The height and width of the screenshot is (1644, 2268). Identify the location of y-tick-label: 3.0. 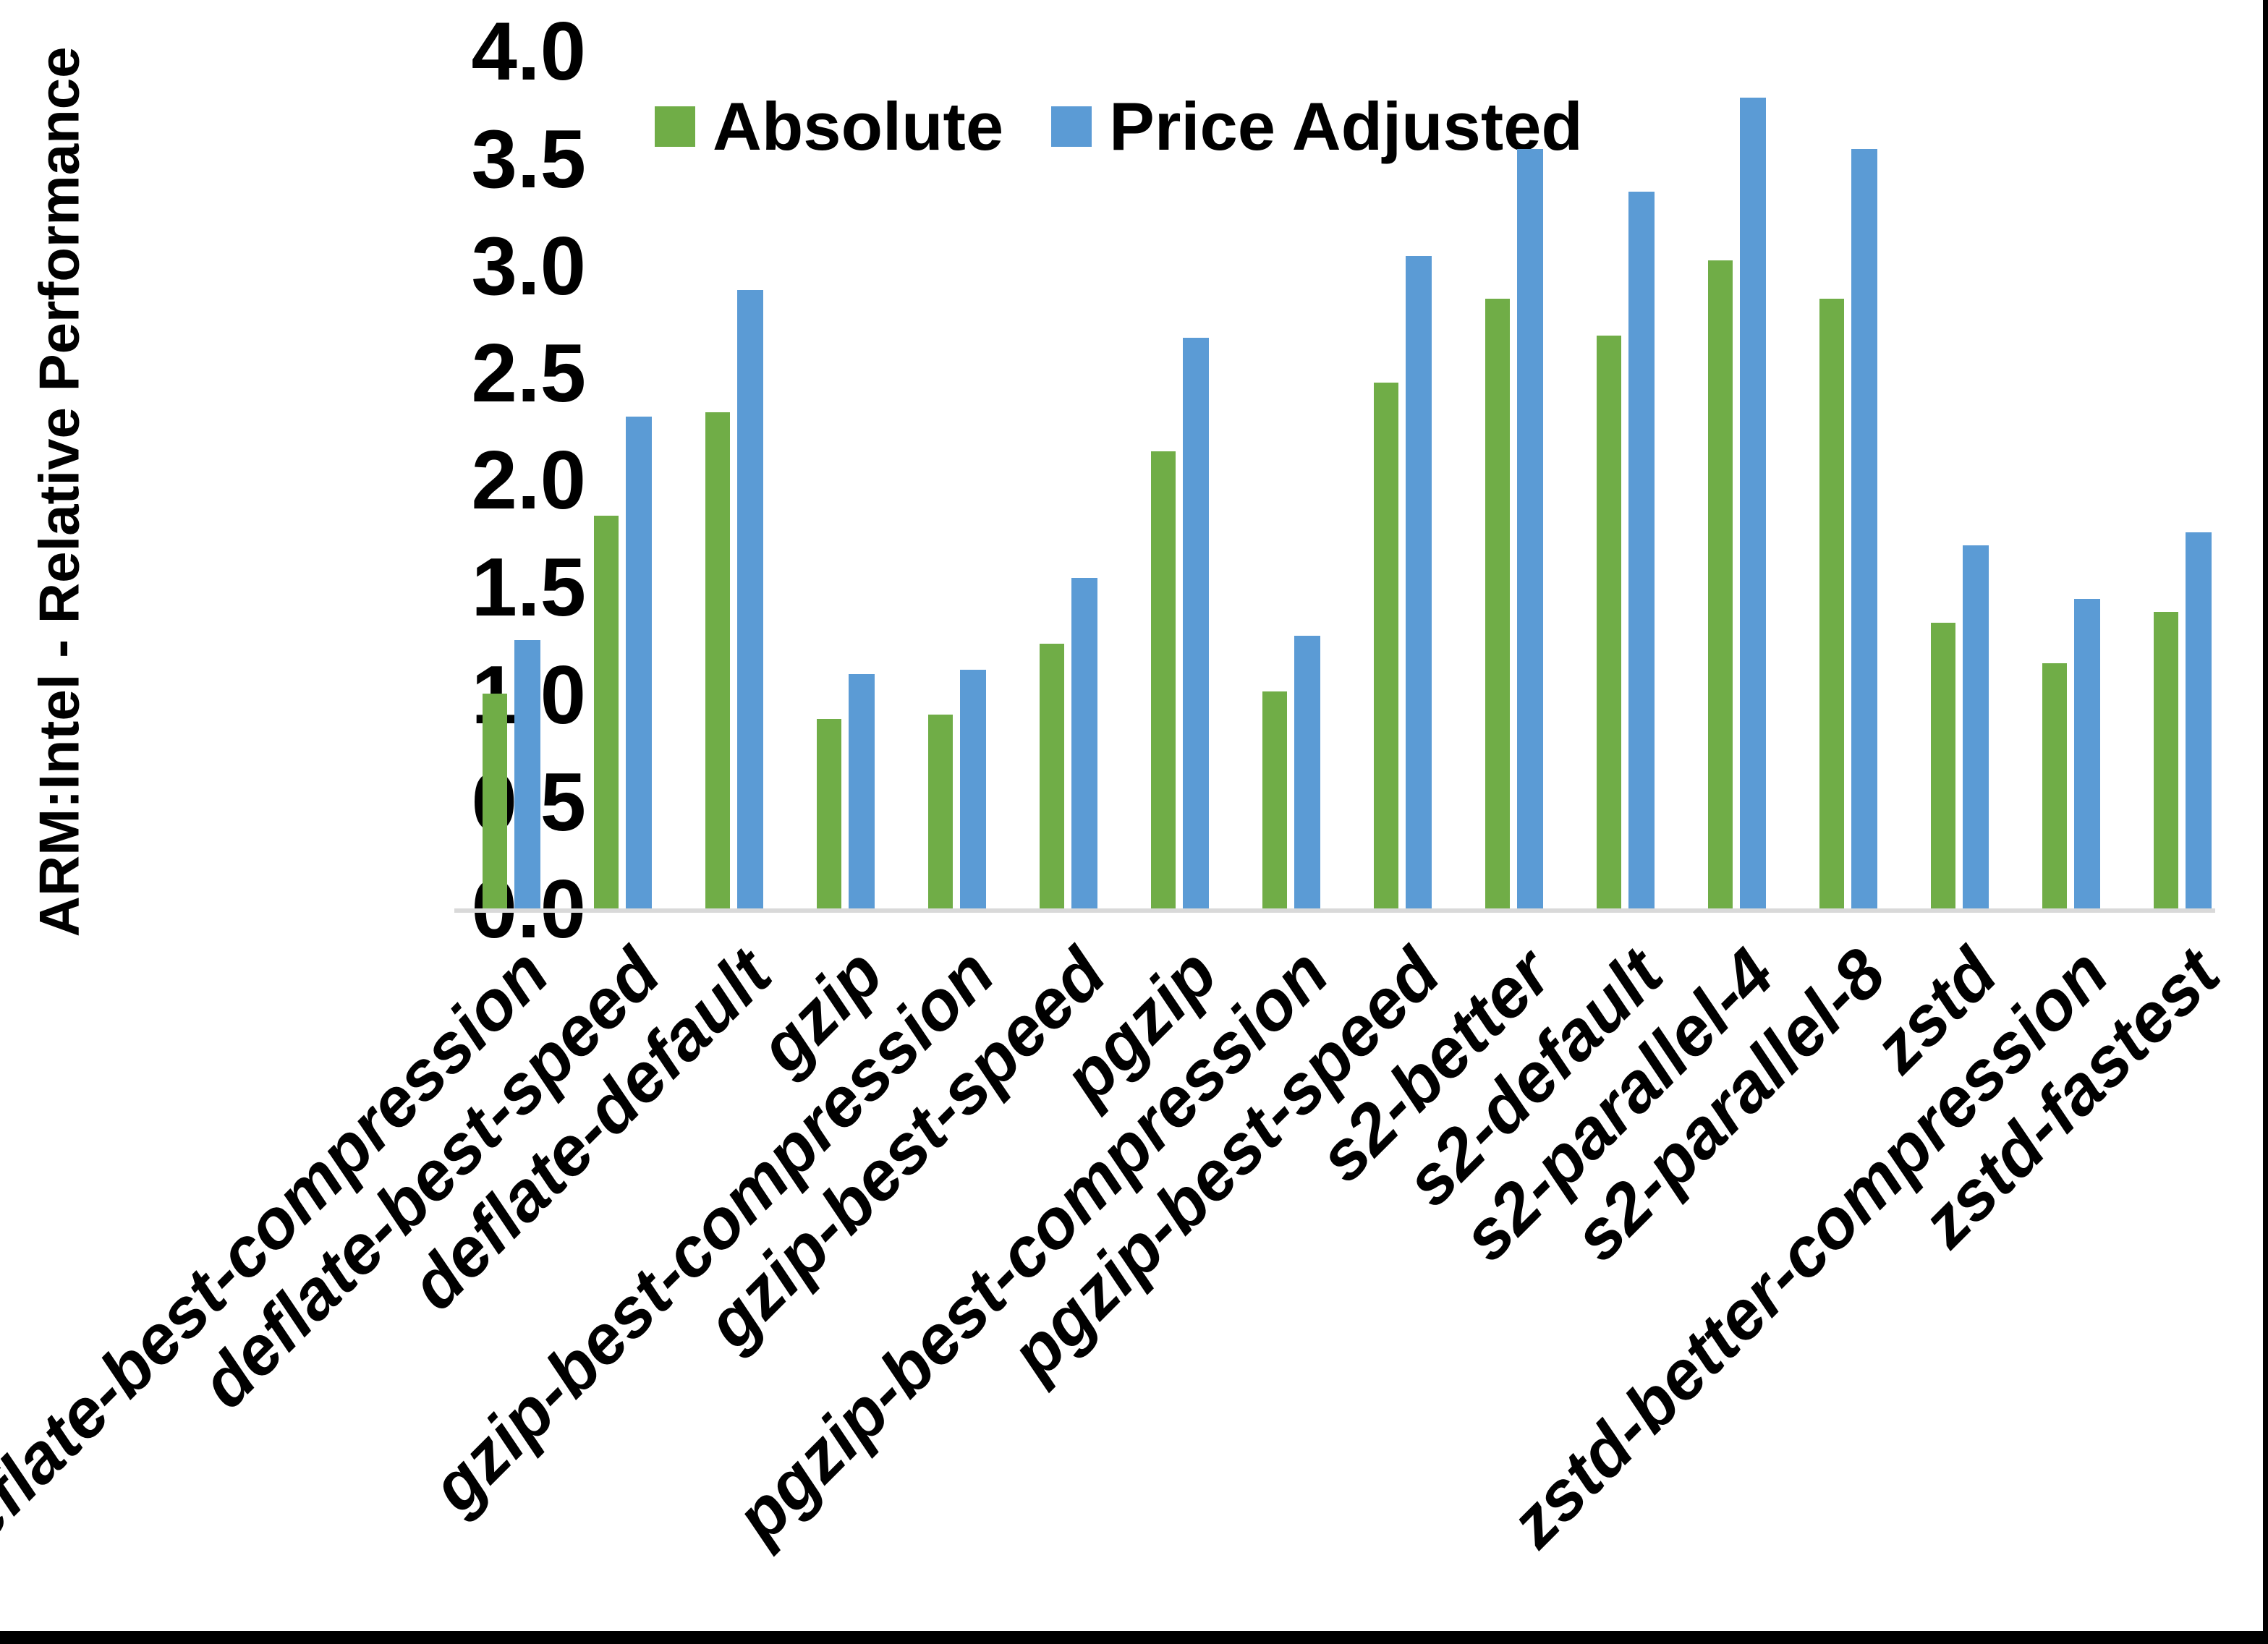
(528, 266).